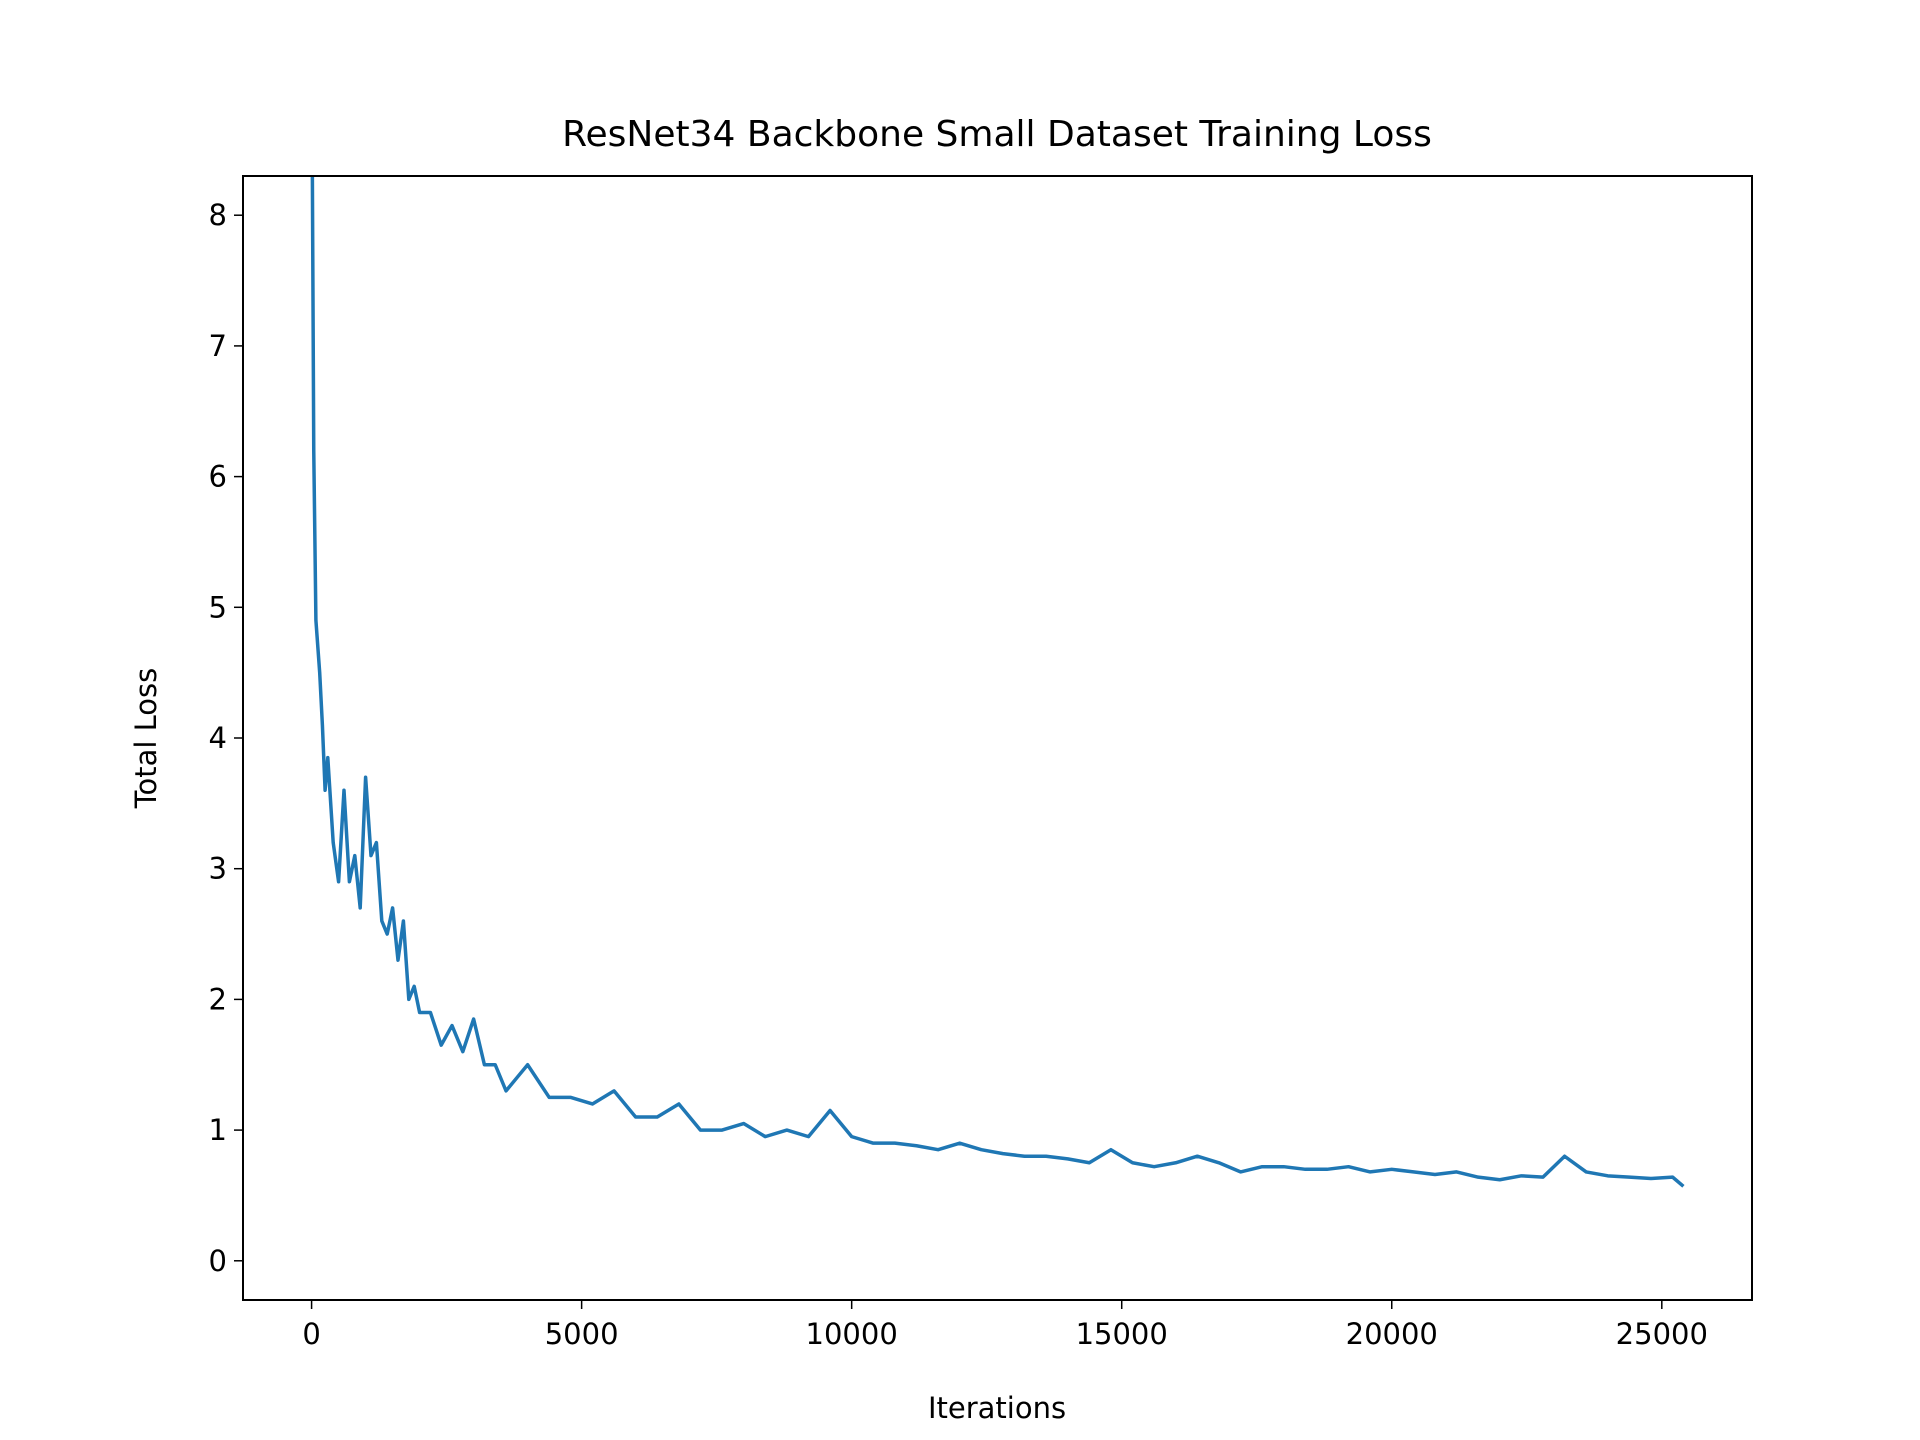 This screenshot has width=1920, height=1440. Describe the element at coordinates (146, 739) in the screenshot. I see `y-axis-label: Total Loss` at that location.